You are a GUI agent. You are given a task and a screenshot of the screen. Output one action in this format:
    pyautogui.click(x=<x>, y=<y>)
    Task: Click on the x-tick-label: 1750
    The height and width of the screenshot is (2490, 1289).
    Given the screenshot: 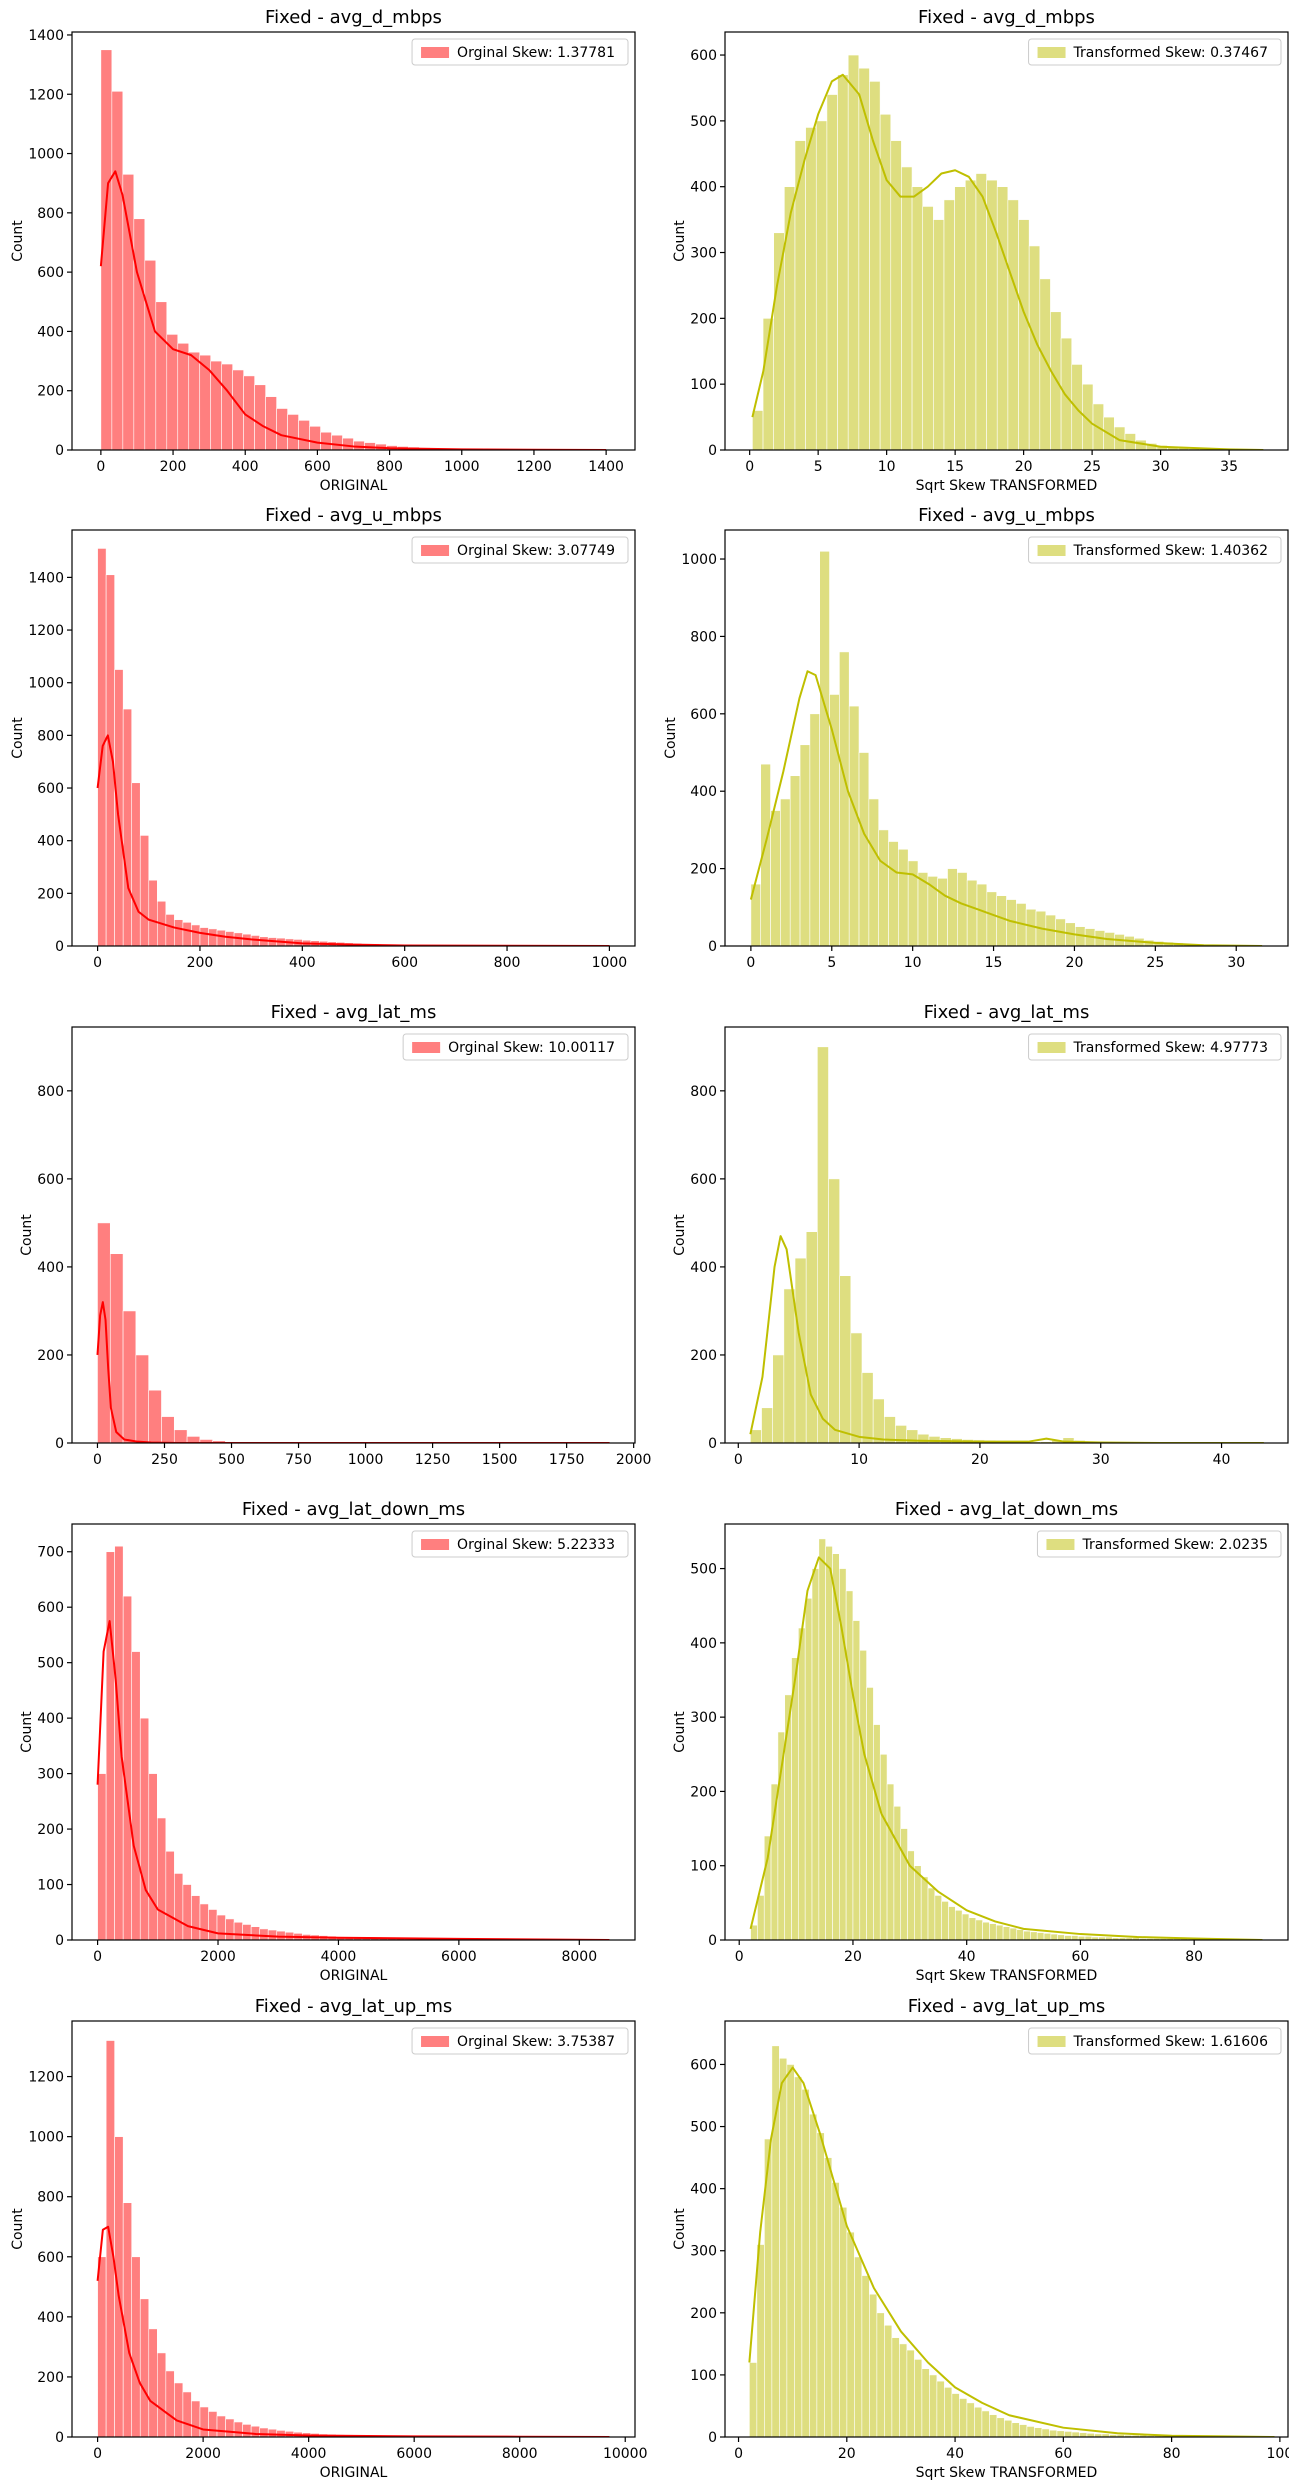 What is the action you would take?
    pyautogui.click(x=567, y=1460)
    